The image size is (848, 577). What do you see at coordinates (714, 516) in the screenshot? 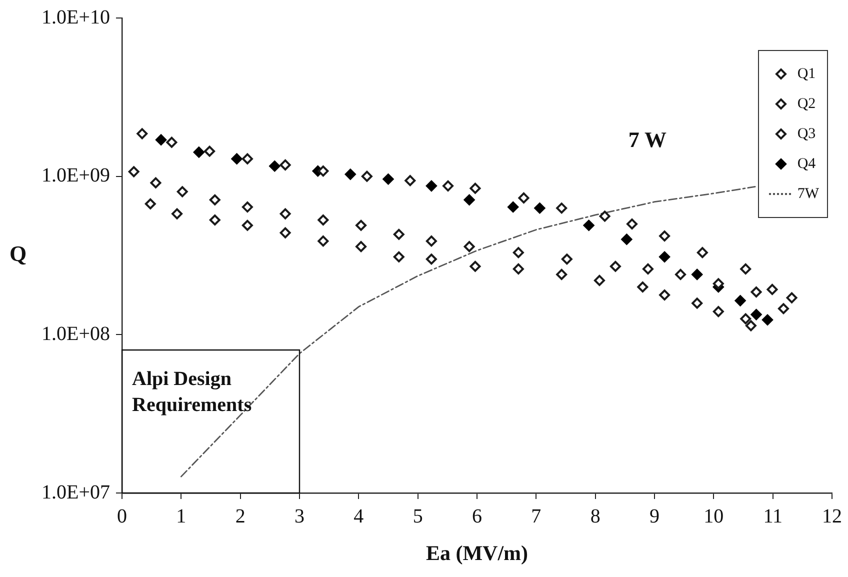
I see `x-tick-label: 10` at bounding box center [714, 516].